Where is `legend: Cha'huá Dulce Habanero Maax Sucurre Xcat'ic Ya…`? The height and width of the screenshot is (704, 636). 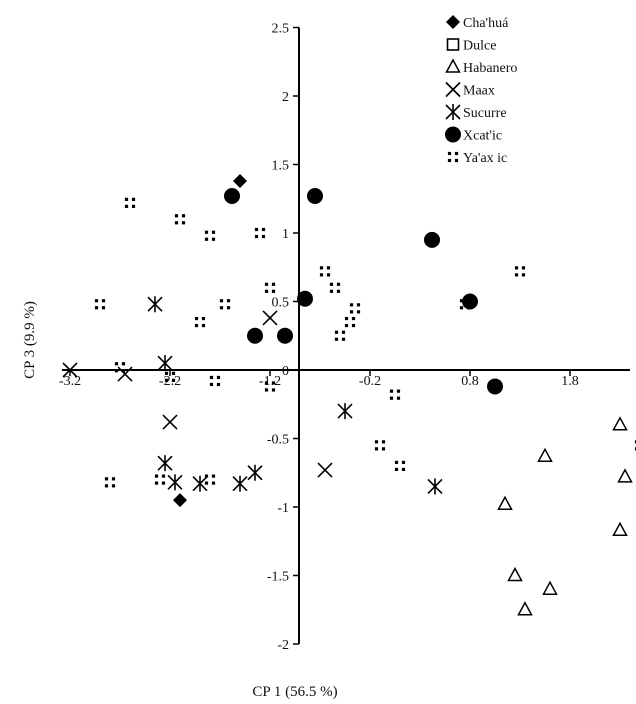 legend: Cha'huá Dulce Habanero Maax Sucurre Xcat'ic Ya… is located at coordinates (481, 90).